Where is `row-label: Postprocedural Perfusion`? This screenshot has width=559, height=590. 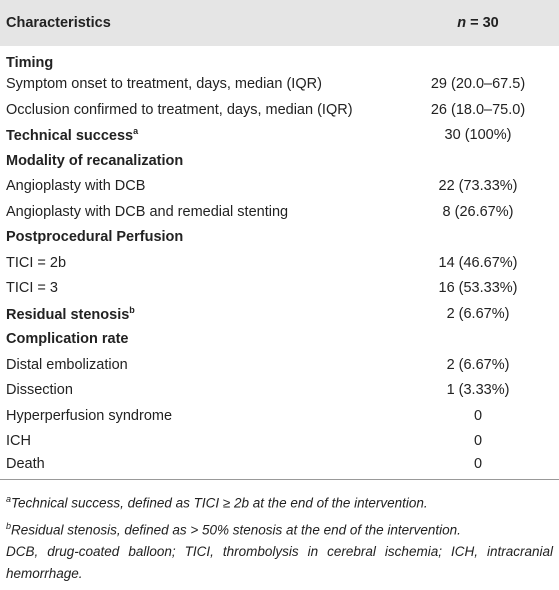 row-label: Postprocedural Perfusion is located at coordinates (95, 237).